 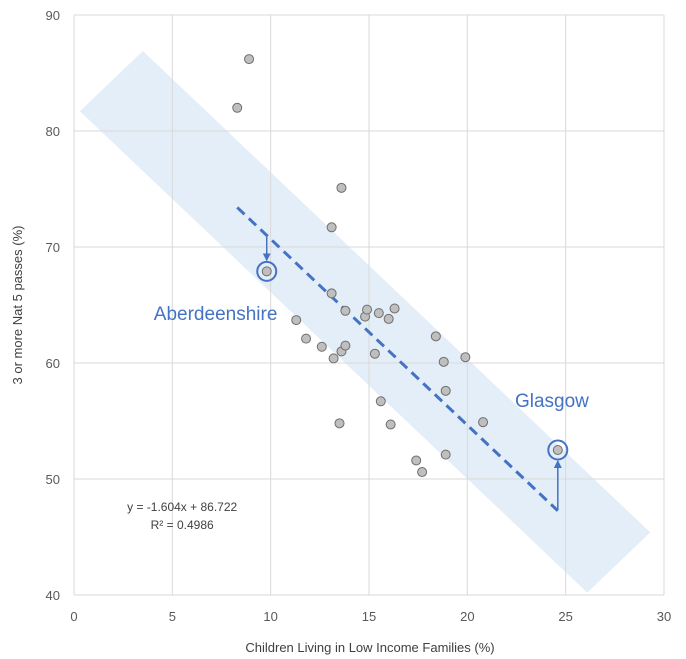 I want to click on y-tick-label: 40, so click(x=53, y=595).